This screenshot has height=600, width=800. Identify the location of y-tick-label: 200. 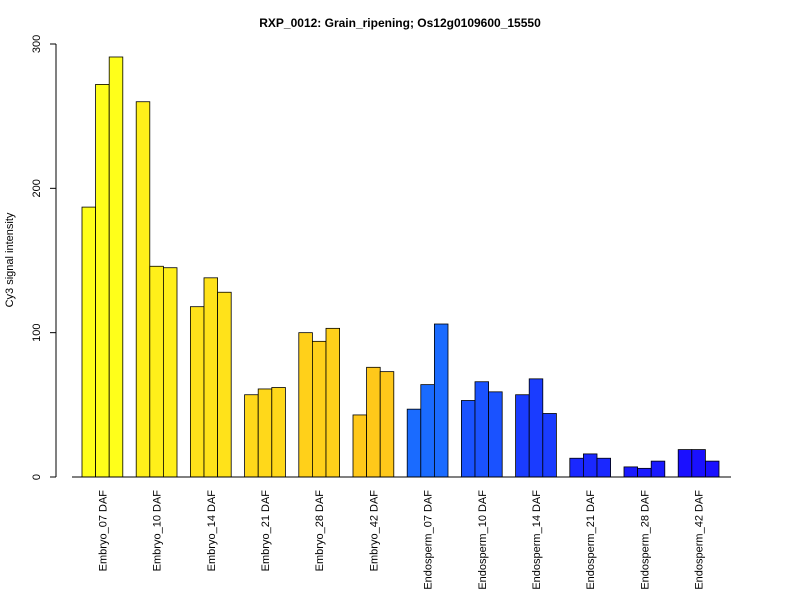
(37, 188).